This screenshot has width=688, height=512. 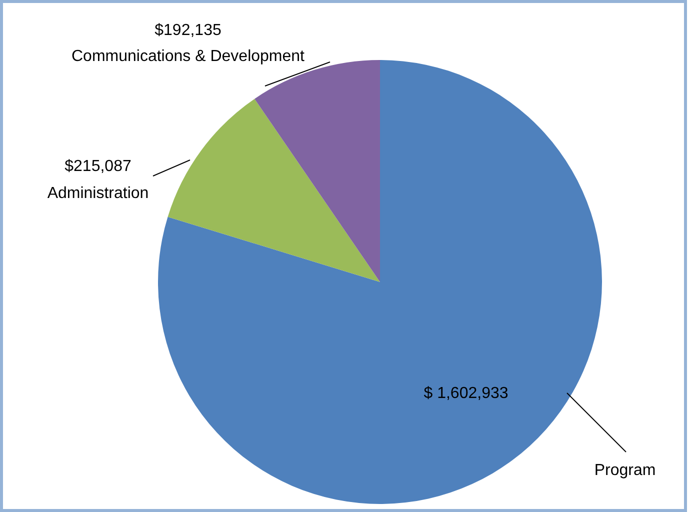 I want to click on data-label: $192,135, so click(x=188, y=30).